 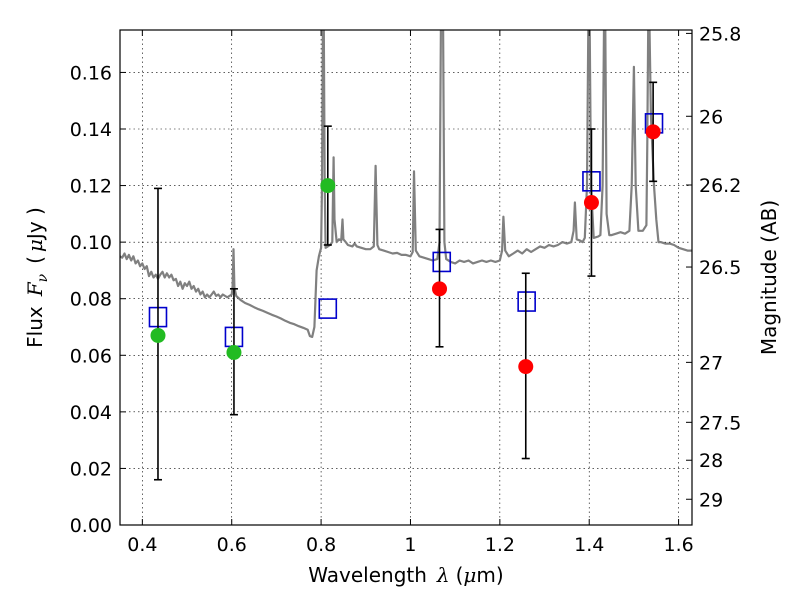 What do you see at coordinates (443, 575) in the screenshot?
I see `x-axis-label-symbol: λ` at bounding box center [443, 575].